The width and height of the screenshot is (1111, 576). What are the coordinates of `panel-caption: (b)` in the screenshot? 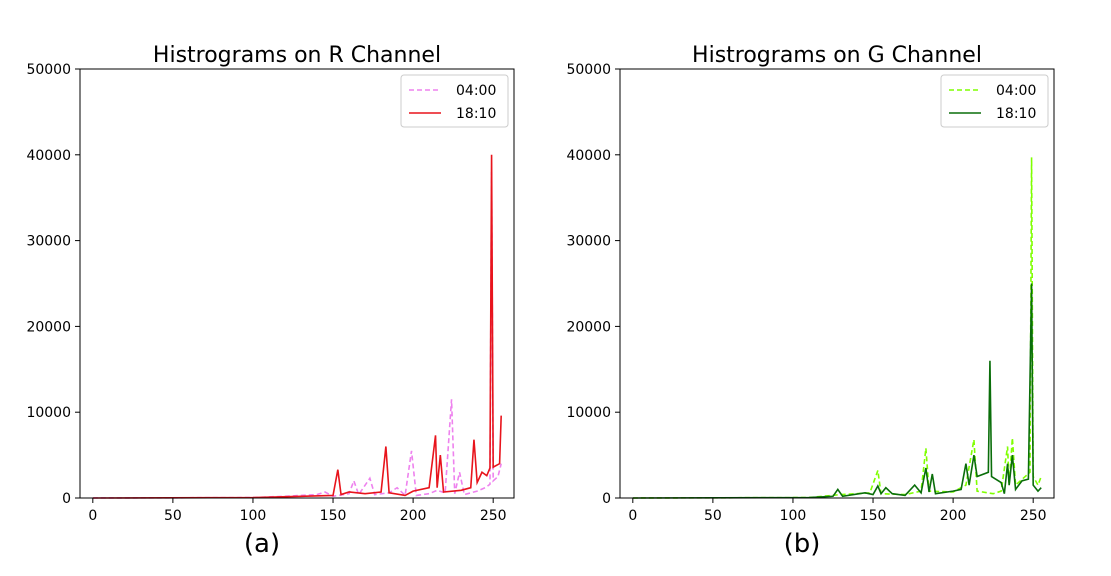 It's located at (802, 544).